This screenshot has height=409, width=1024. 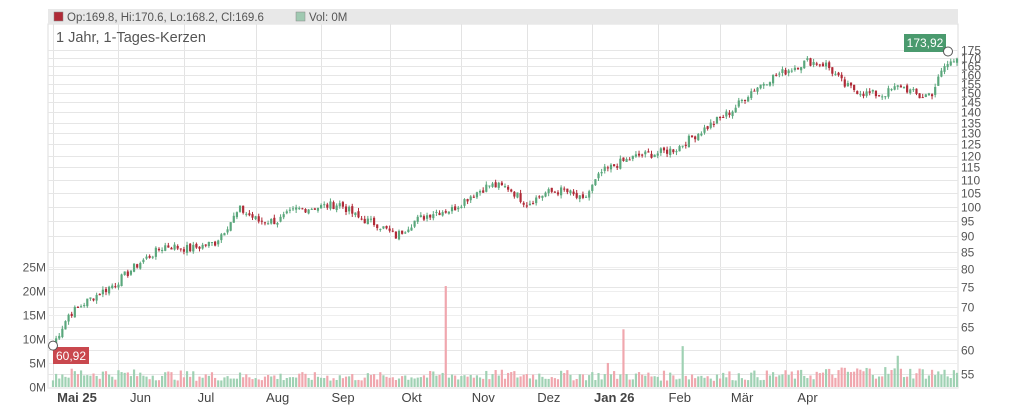 I want to click on ohlc-legend-swatch, so click(x=58, y=16).